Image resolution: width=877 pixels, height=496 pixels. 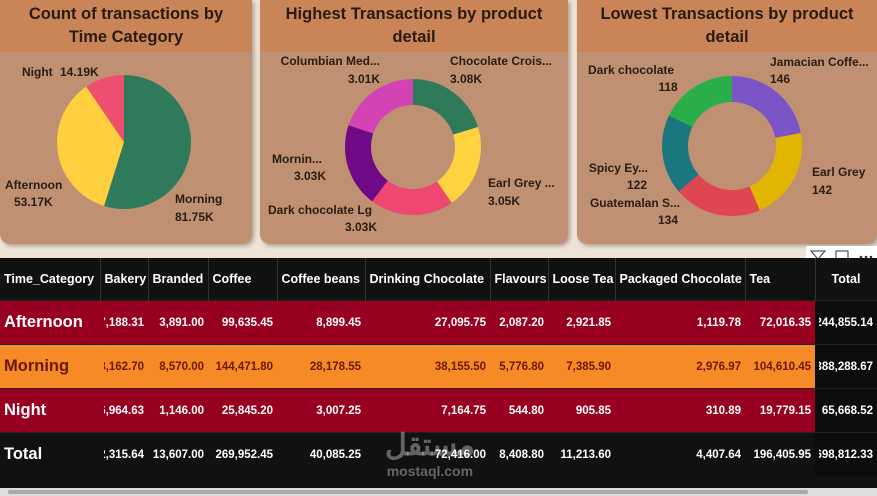 I want to click on scrollbar, so click(x=438, y=492).